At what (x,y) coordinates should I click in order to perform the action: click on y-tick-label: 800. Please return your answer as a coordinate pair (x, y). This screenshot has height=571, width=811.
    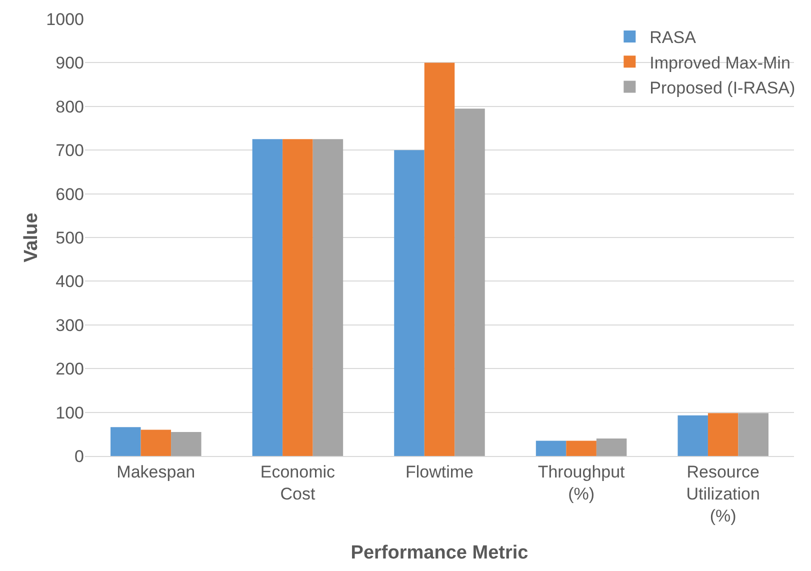
    Looking at the image, I should click on (70, 106).